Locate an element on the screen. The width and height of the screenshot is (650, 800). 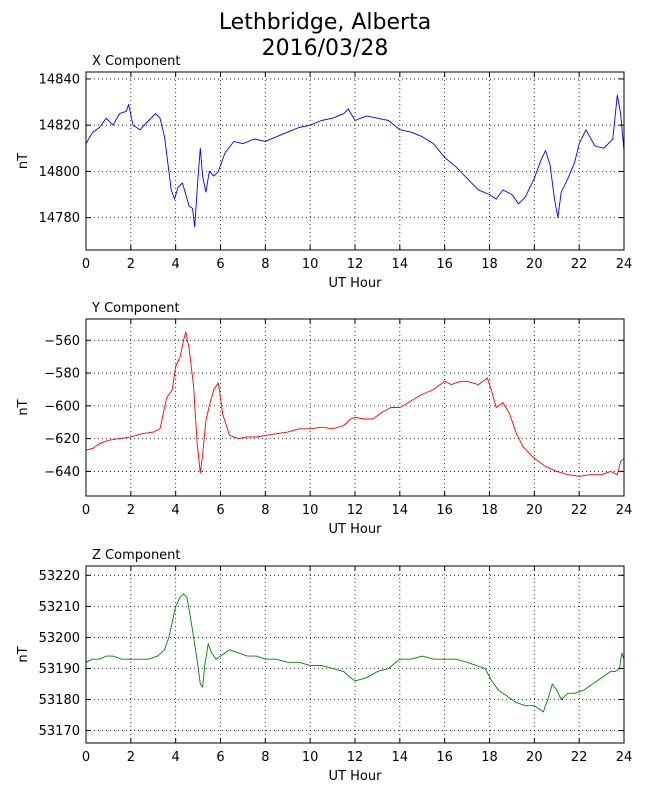
figure-title-line1: Lethbridge, Alberta is located at coordinates (325, 22).